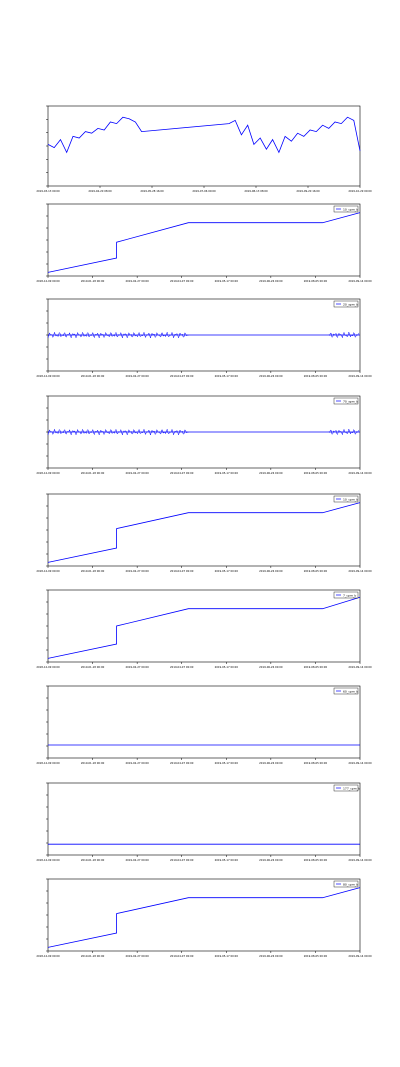  I want to click on x-tick-label: 2019-10-29 00:00, so click(360, 191).